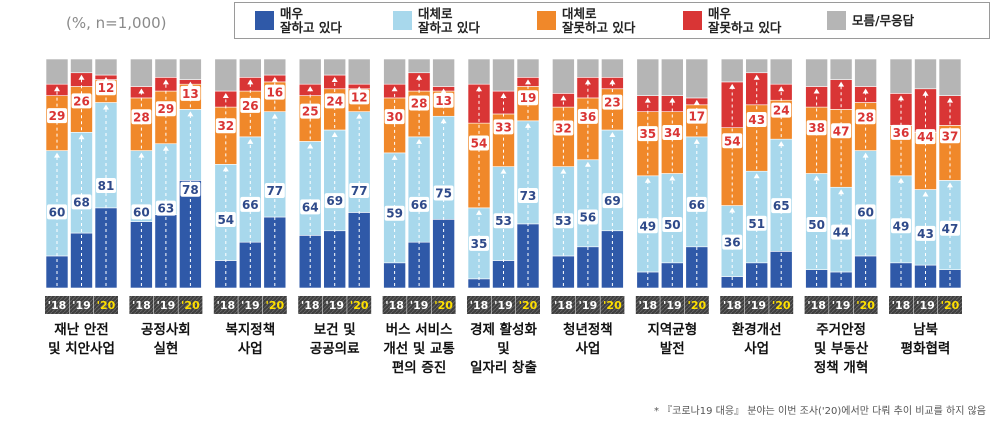 The width and height of the screenshot is (1000, 424). I want to click on category-label: 환경개선, so click(757, 329).